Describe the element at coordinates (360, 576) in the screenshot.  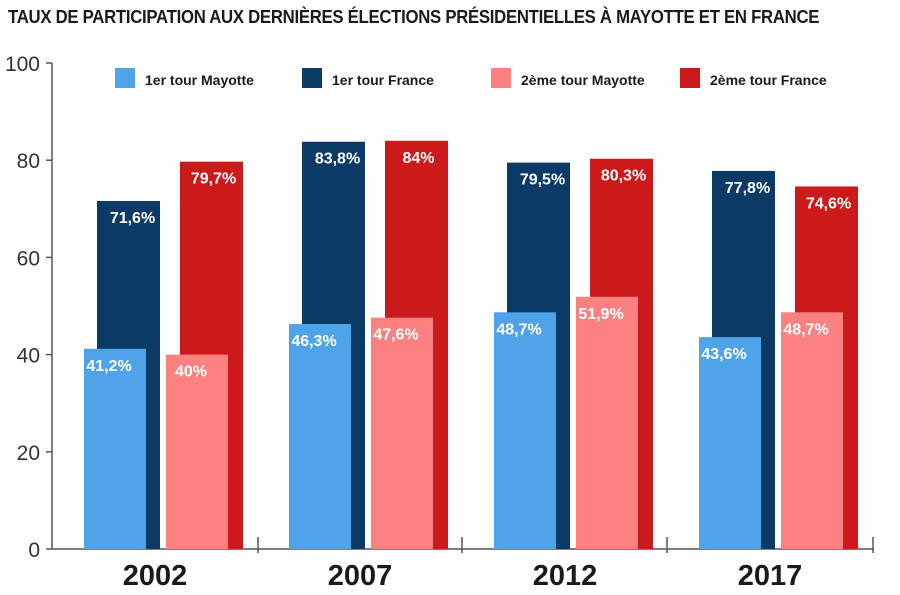
I see `x-category-label-2007: 2007` at that location.